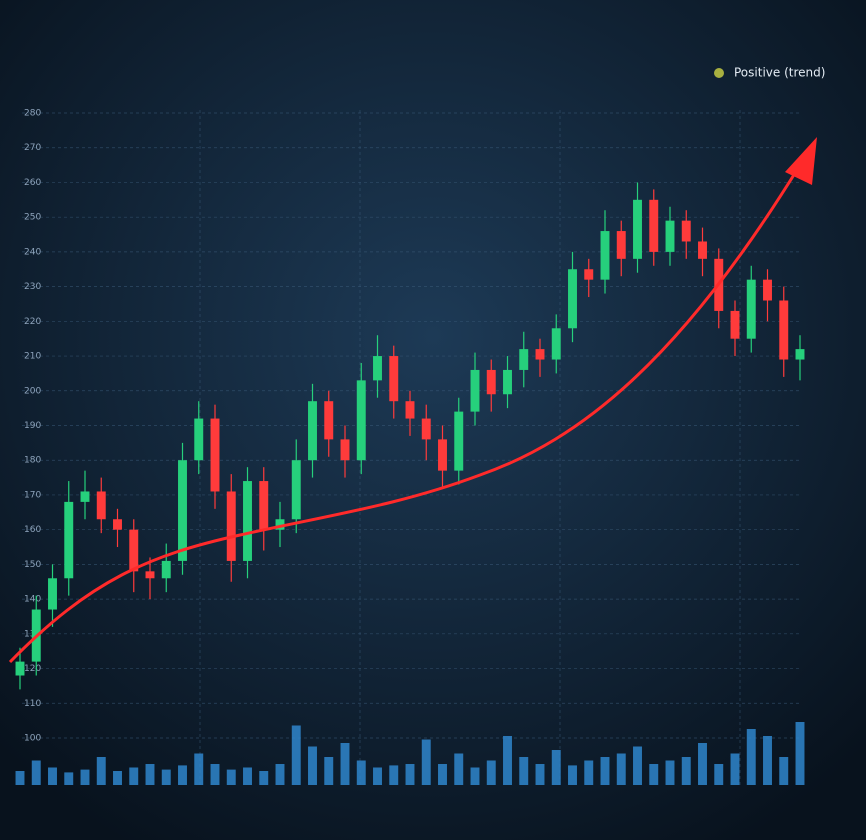 Image resolution: width=866 pixels, height=840 pixels. What do you see at coordinates (32, 600) in the screenshot?
I see `y-tick-label: 140` at bounding box center [32, 600].